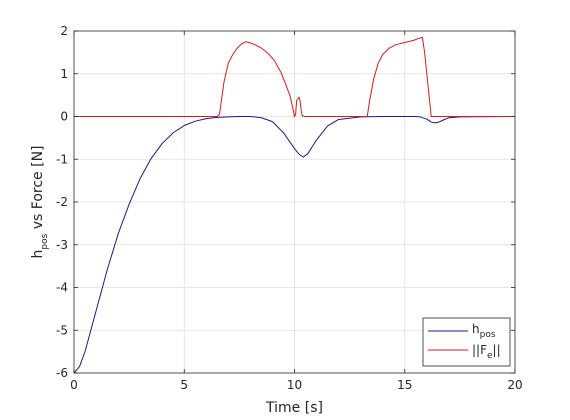 The width and height of the screenshot is (570, 420). I want to click on legend-label-hpos: hpos, so click(484, 331).